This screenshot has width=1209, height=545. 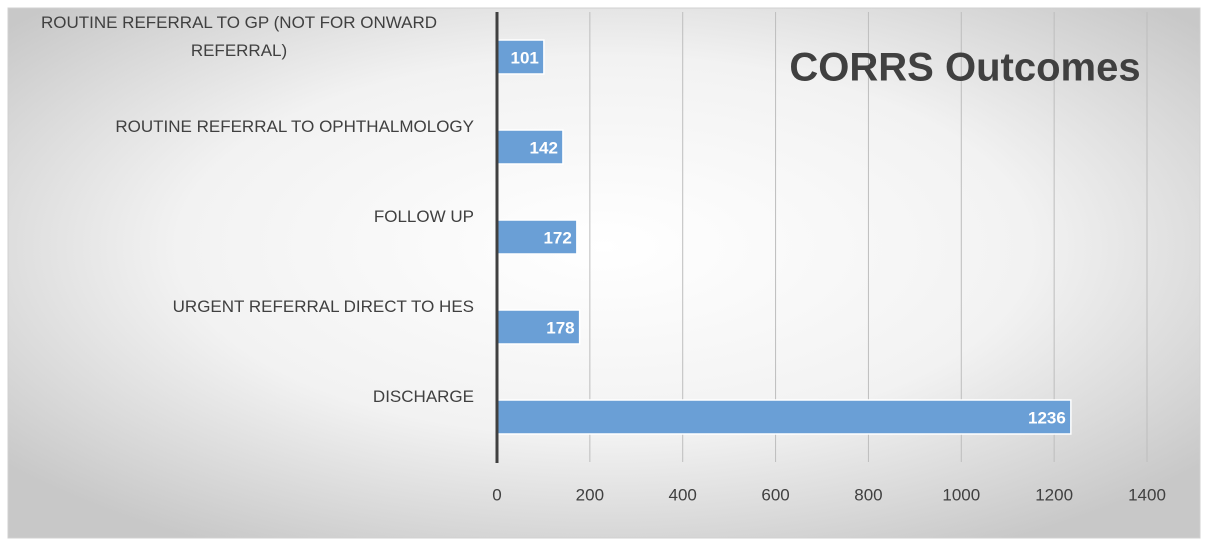 I want to click on x-tick-label: 200, so click(x=590, y=494).